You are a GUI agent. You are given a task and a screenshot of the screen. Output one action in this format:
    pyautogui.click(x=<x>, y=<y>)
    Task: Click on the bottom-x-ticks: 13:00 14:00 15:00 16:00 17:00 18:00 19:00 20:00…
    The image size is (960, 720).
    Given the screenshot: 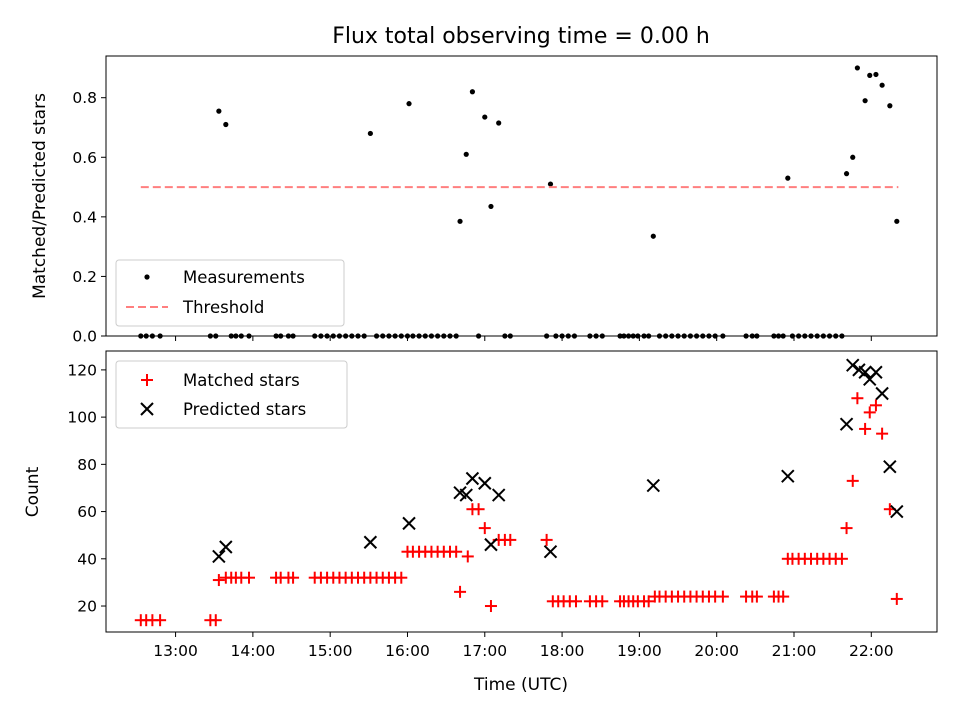 What is the action you would take?
    pyautogui.click(x=523, y=646)
    